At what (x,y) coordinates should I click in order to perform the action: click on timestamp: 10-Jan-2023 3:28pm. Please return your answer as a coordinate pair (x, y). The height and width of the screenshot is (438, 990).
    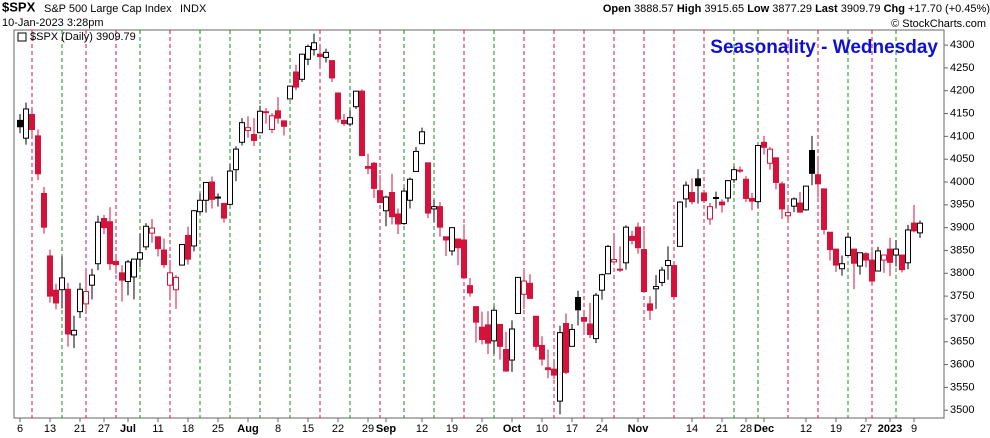
    Looking at the image, I should click on (53, 23).